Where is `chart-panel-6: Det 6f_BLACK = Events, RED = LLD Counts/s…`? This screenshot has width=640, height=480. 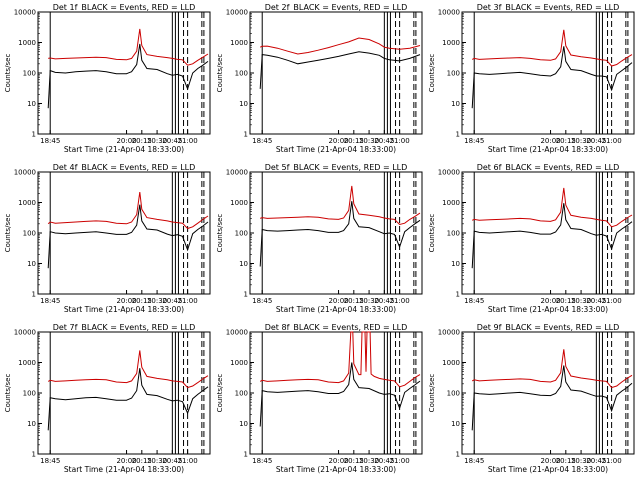 chart-panel-6: Det 6f_BLACK = Events, RED = LLD Counts/s… is located at coordinates (531, 238).